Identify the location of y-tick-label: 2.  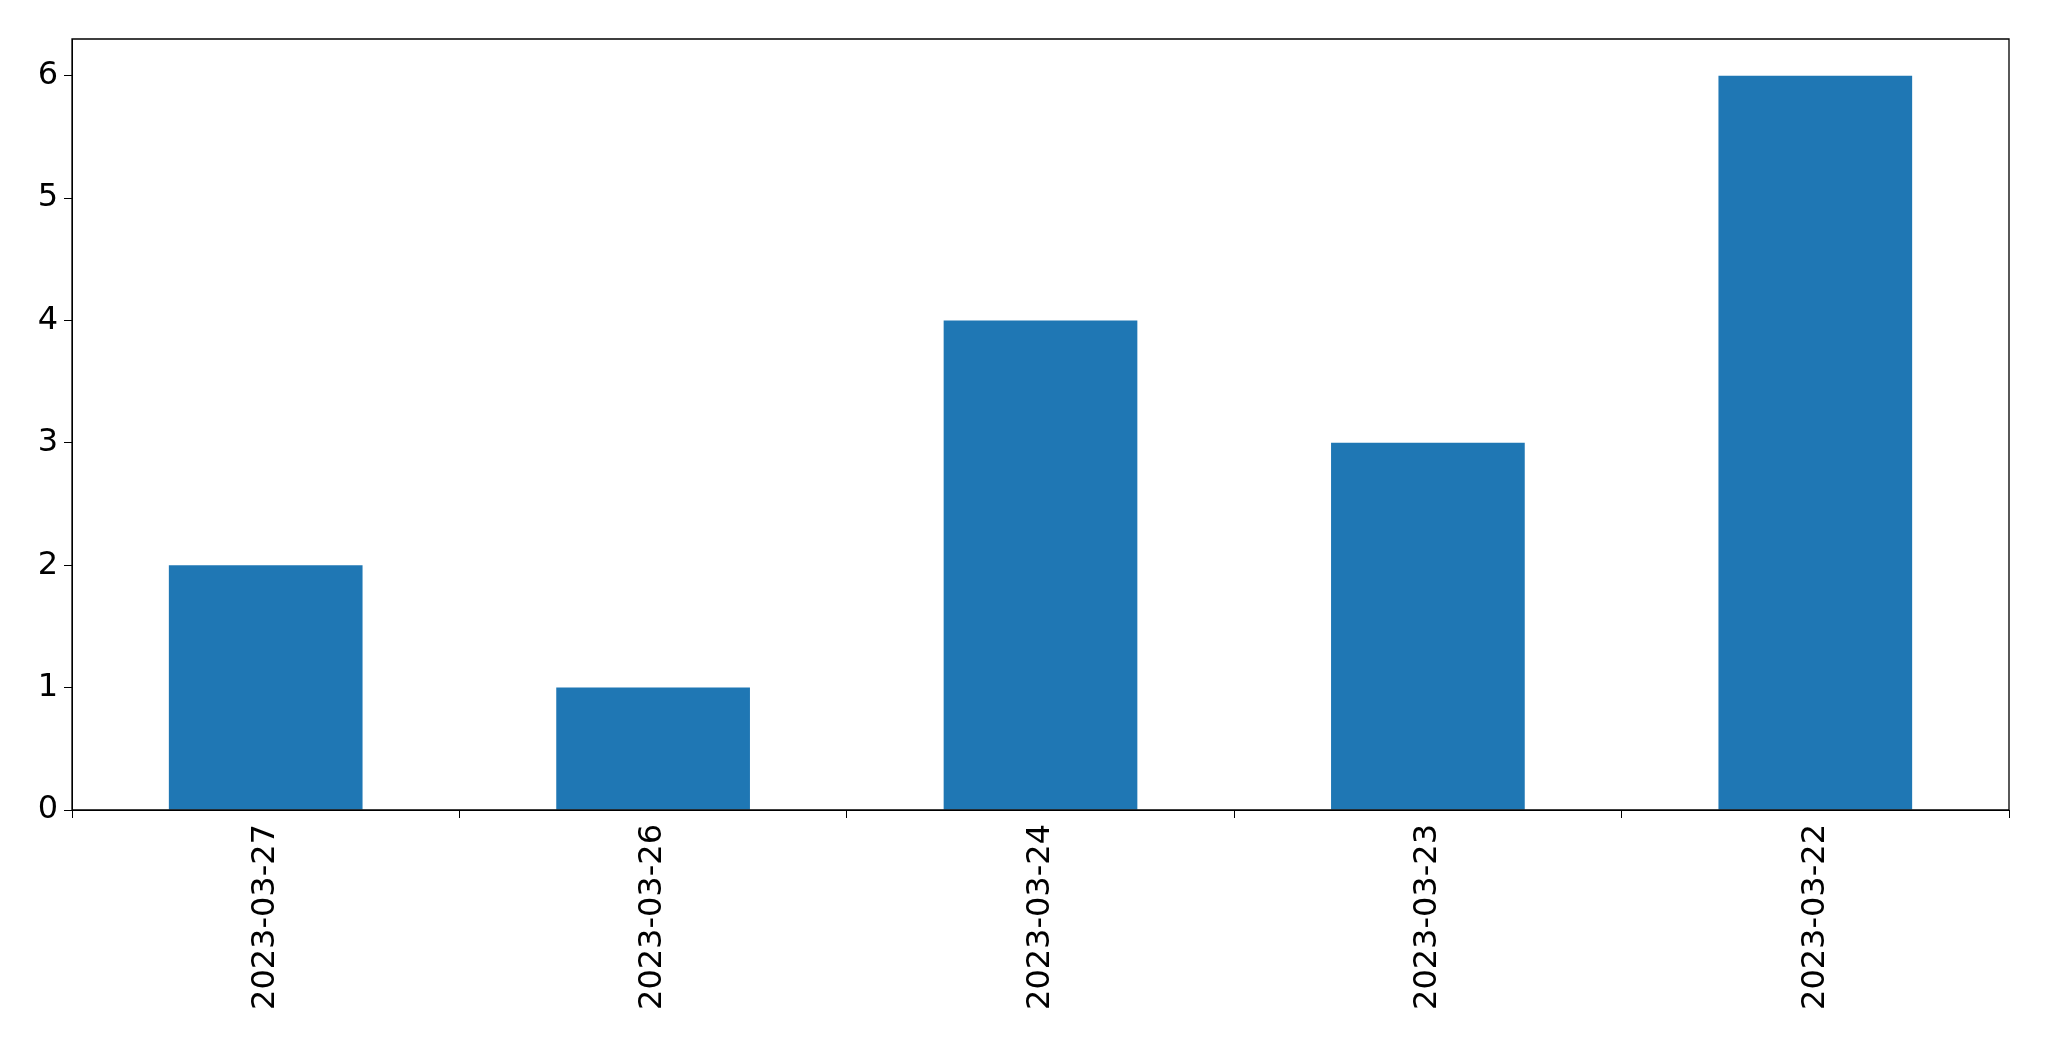
(47, 562).